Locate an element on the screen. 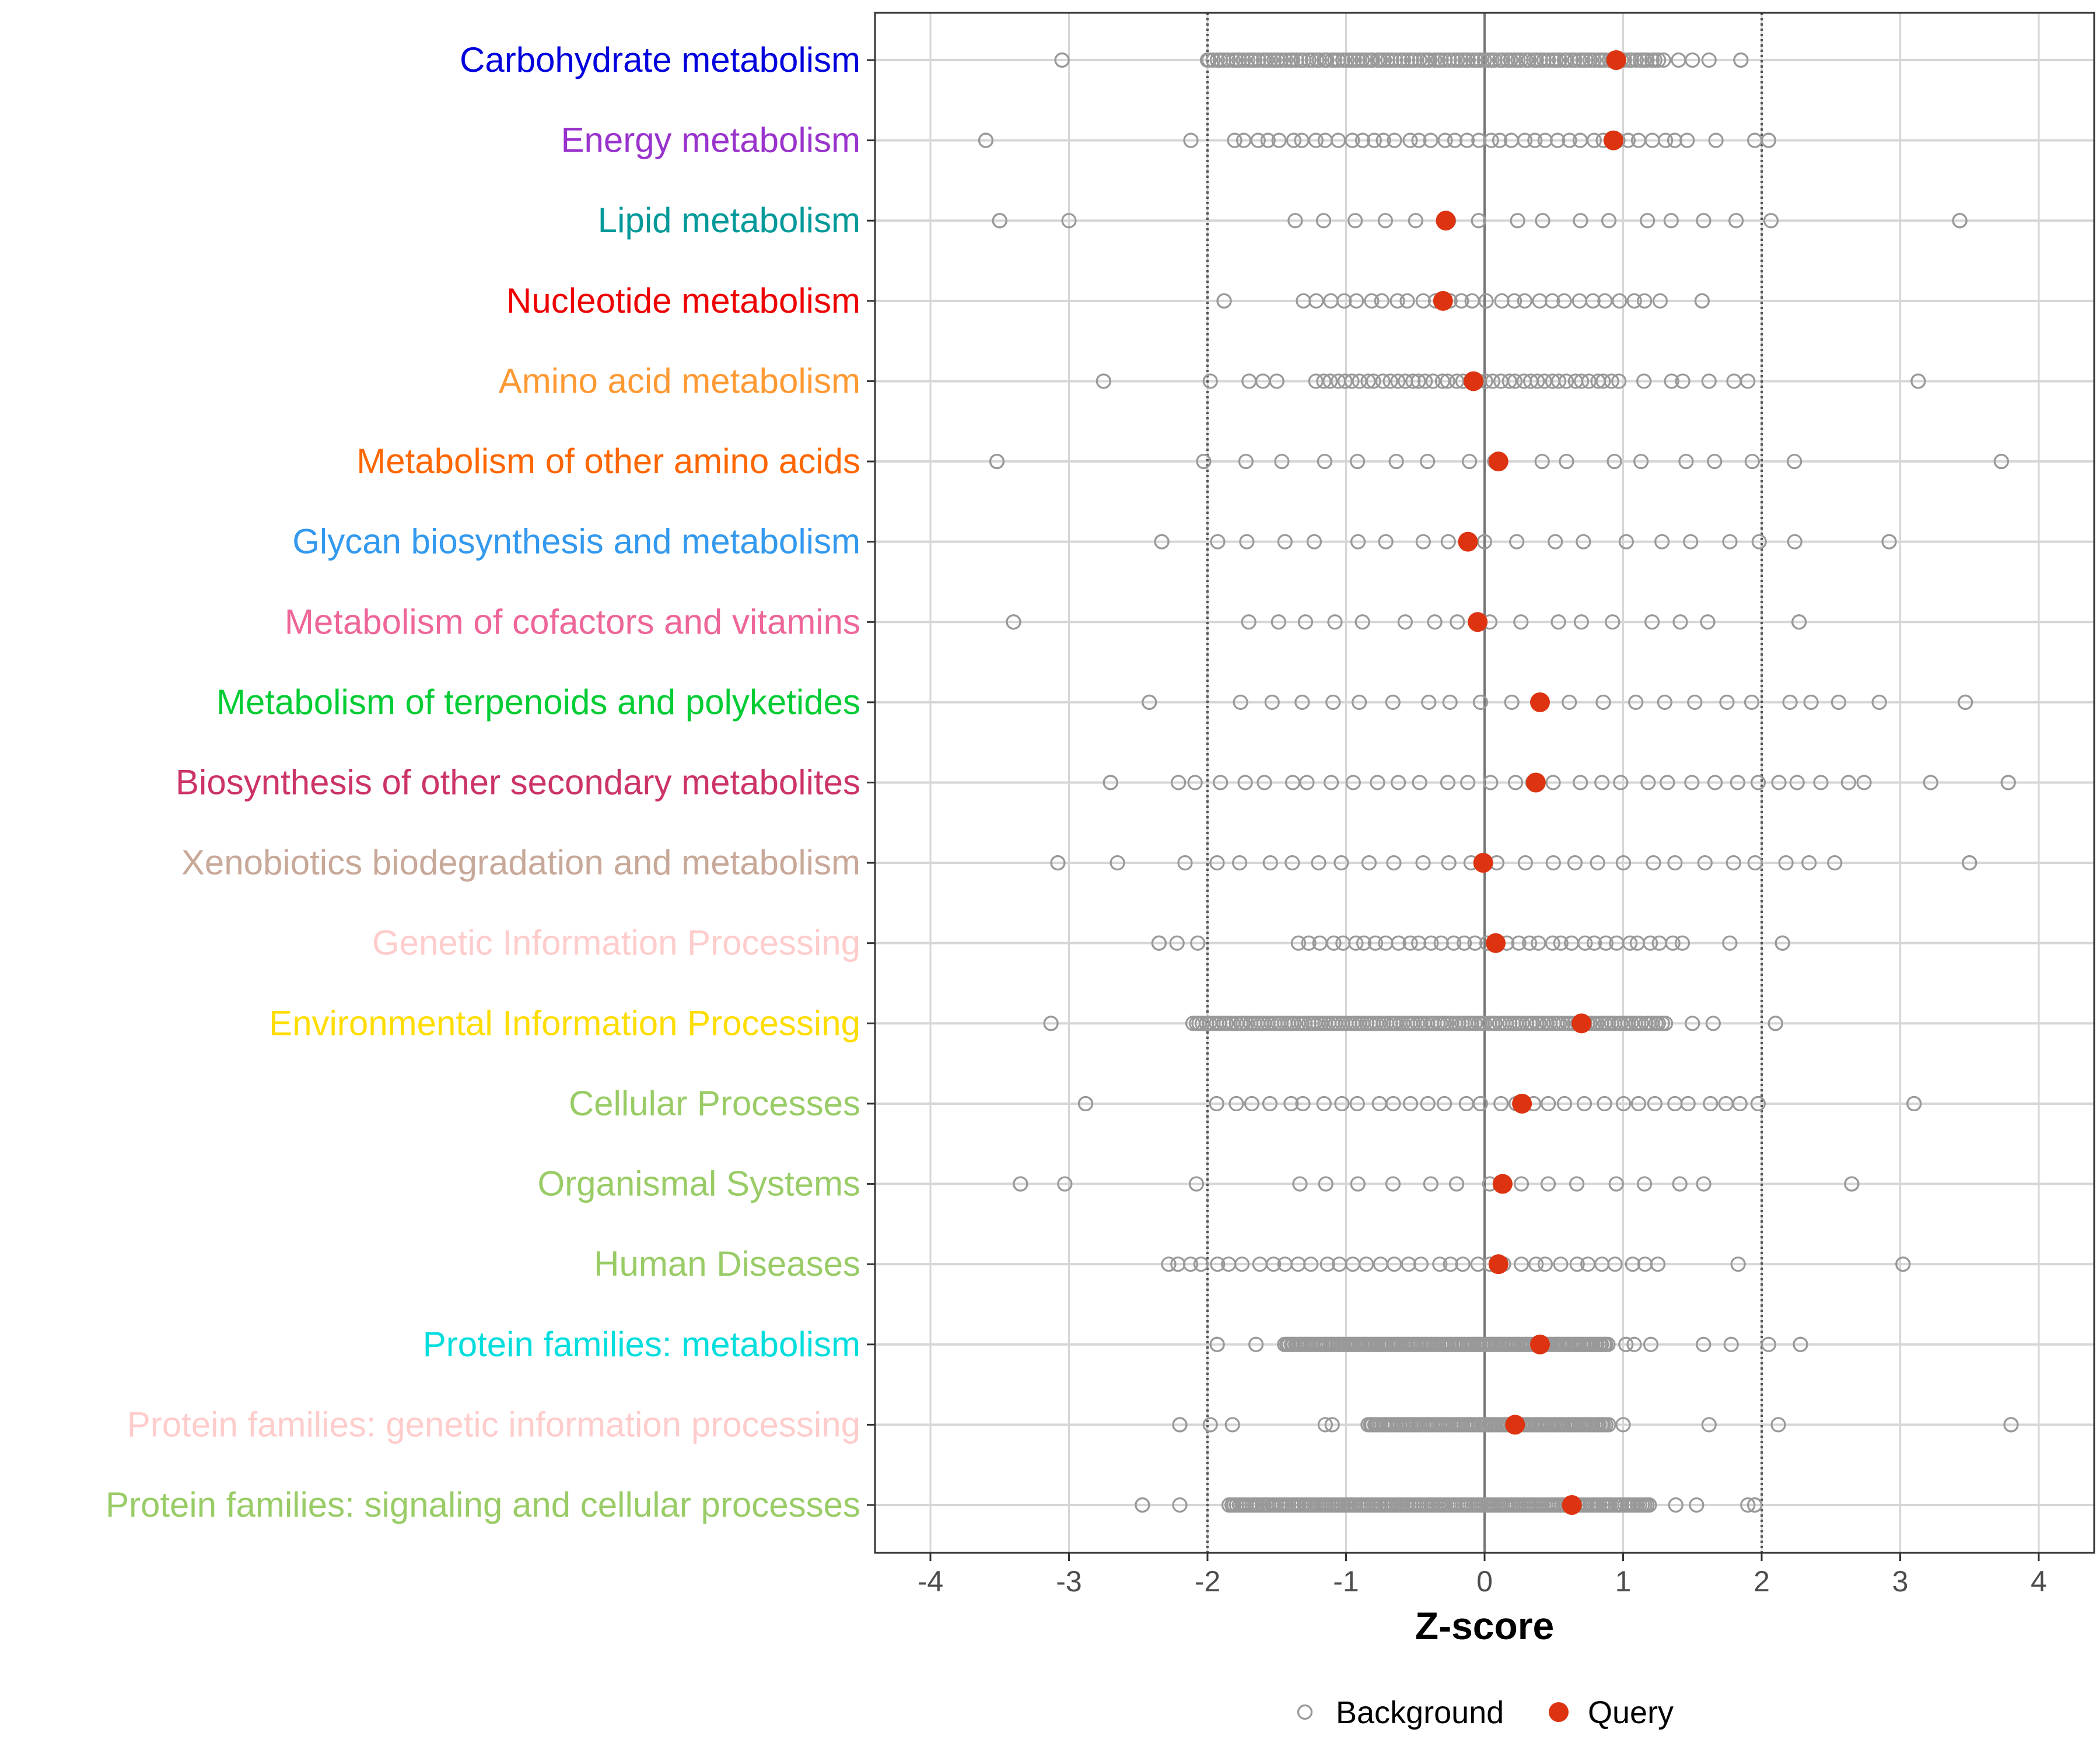 This screenshot has width=2100, height=1750. x-tick-label: 1 is located at coordinates (1623, 1581).